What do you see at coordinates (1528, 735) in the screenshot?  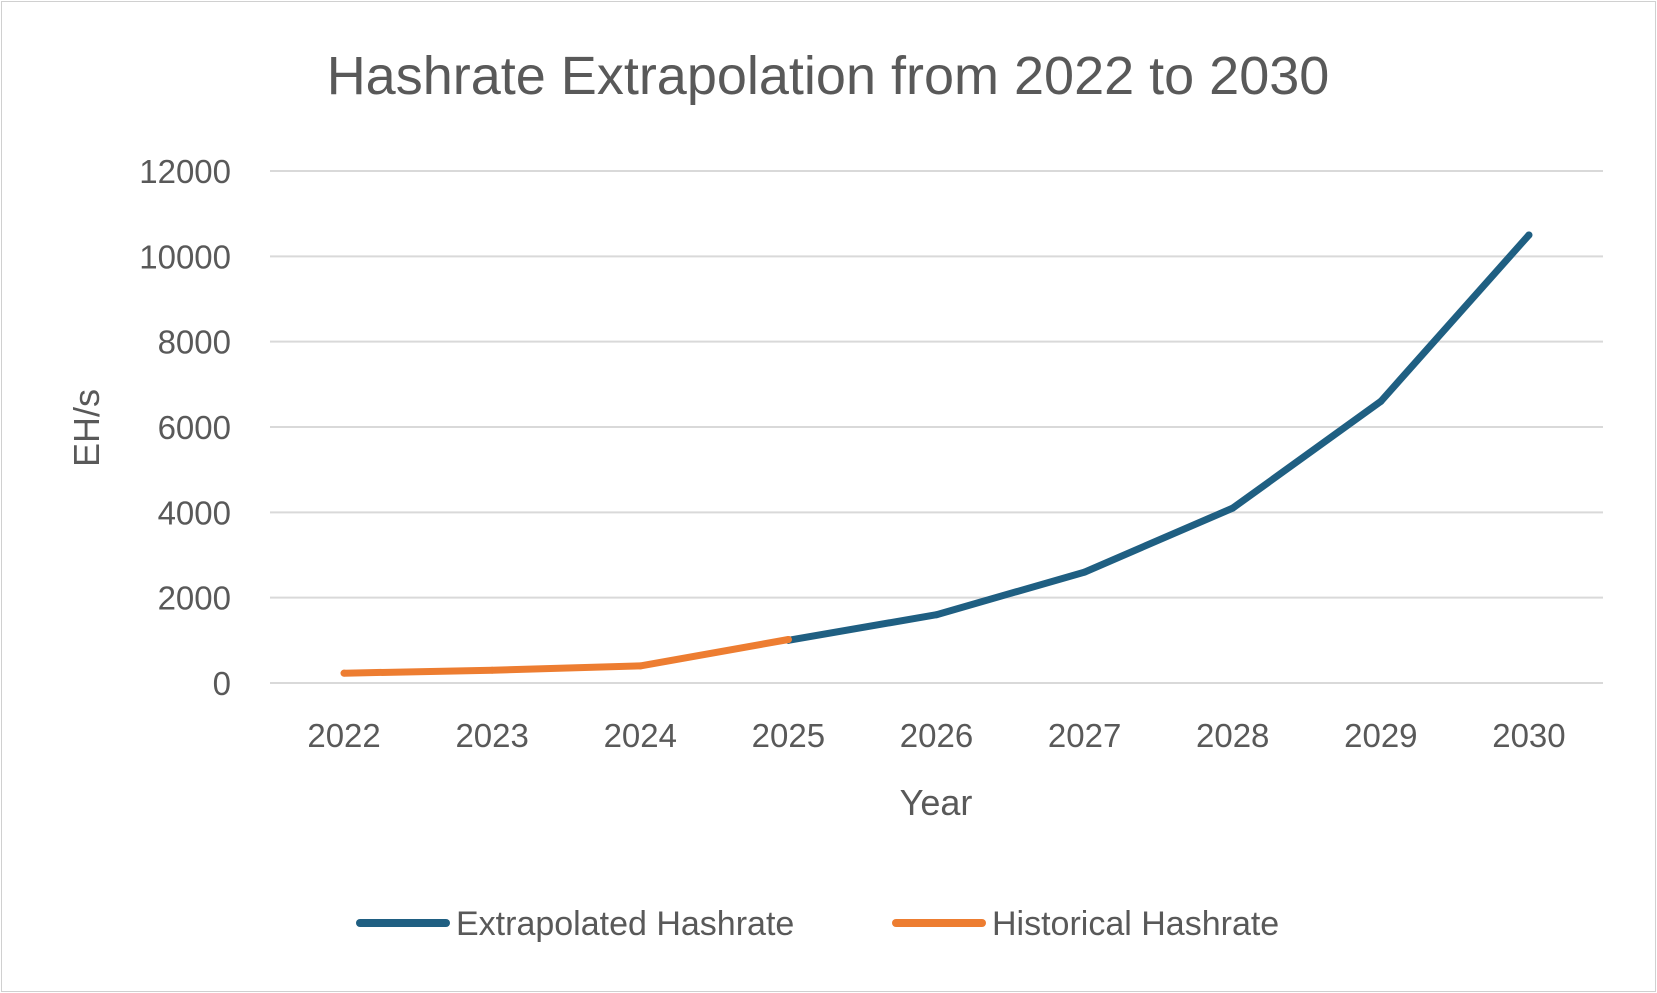 I see `x-tick-label: 2030` at bounding box center [1528, 735].